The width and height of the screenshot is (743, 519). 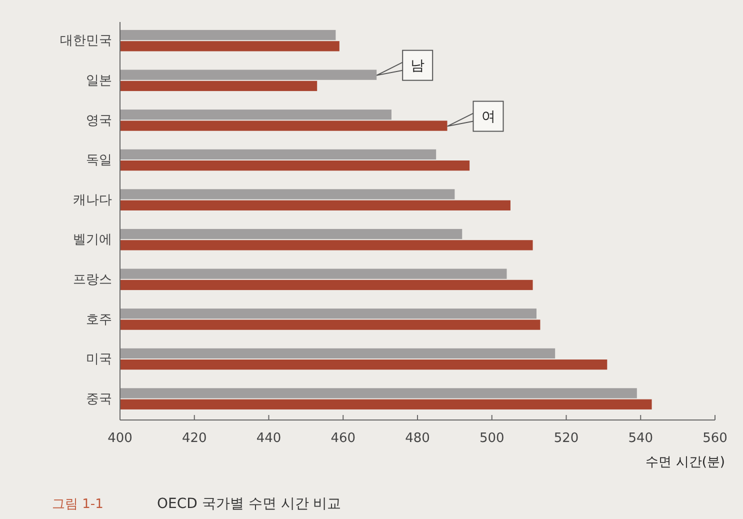 I want to click on y-tick-label: 중국, so click(x=99, y=399).